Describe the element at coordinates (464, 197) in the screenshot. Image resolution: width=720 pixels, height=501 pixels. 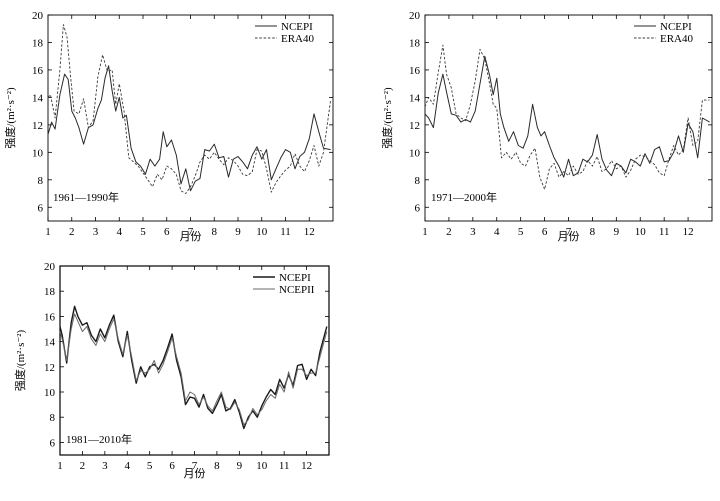
I see `period-label: 1971—2000年` at that location.